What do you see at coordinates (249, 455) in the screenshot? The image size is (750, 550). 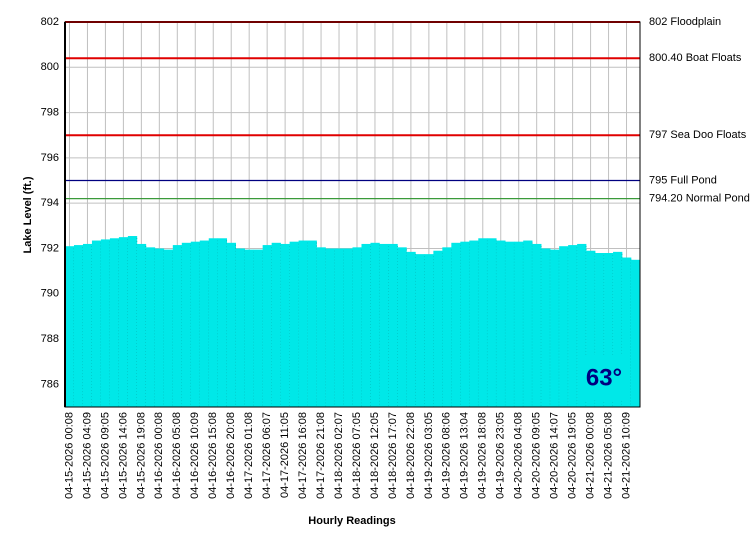 I see `x-tick-label: 04-17-2026 01:08` at bounding box center [249, 455].